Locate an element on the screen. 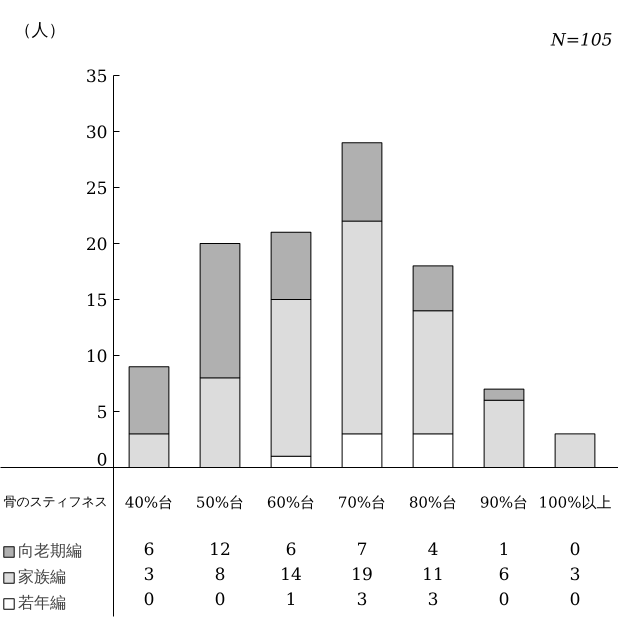 This screenshot has height=624, width=618. y-tick-label: 30 is located at coordinates (97, 133).